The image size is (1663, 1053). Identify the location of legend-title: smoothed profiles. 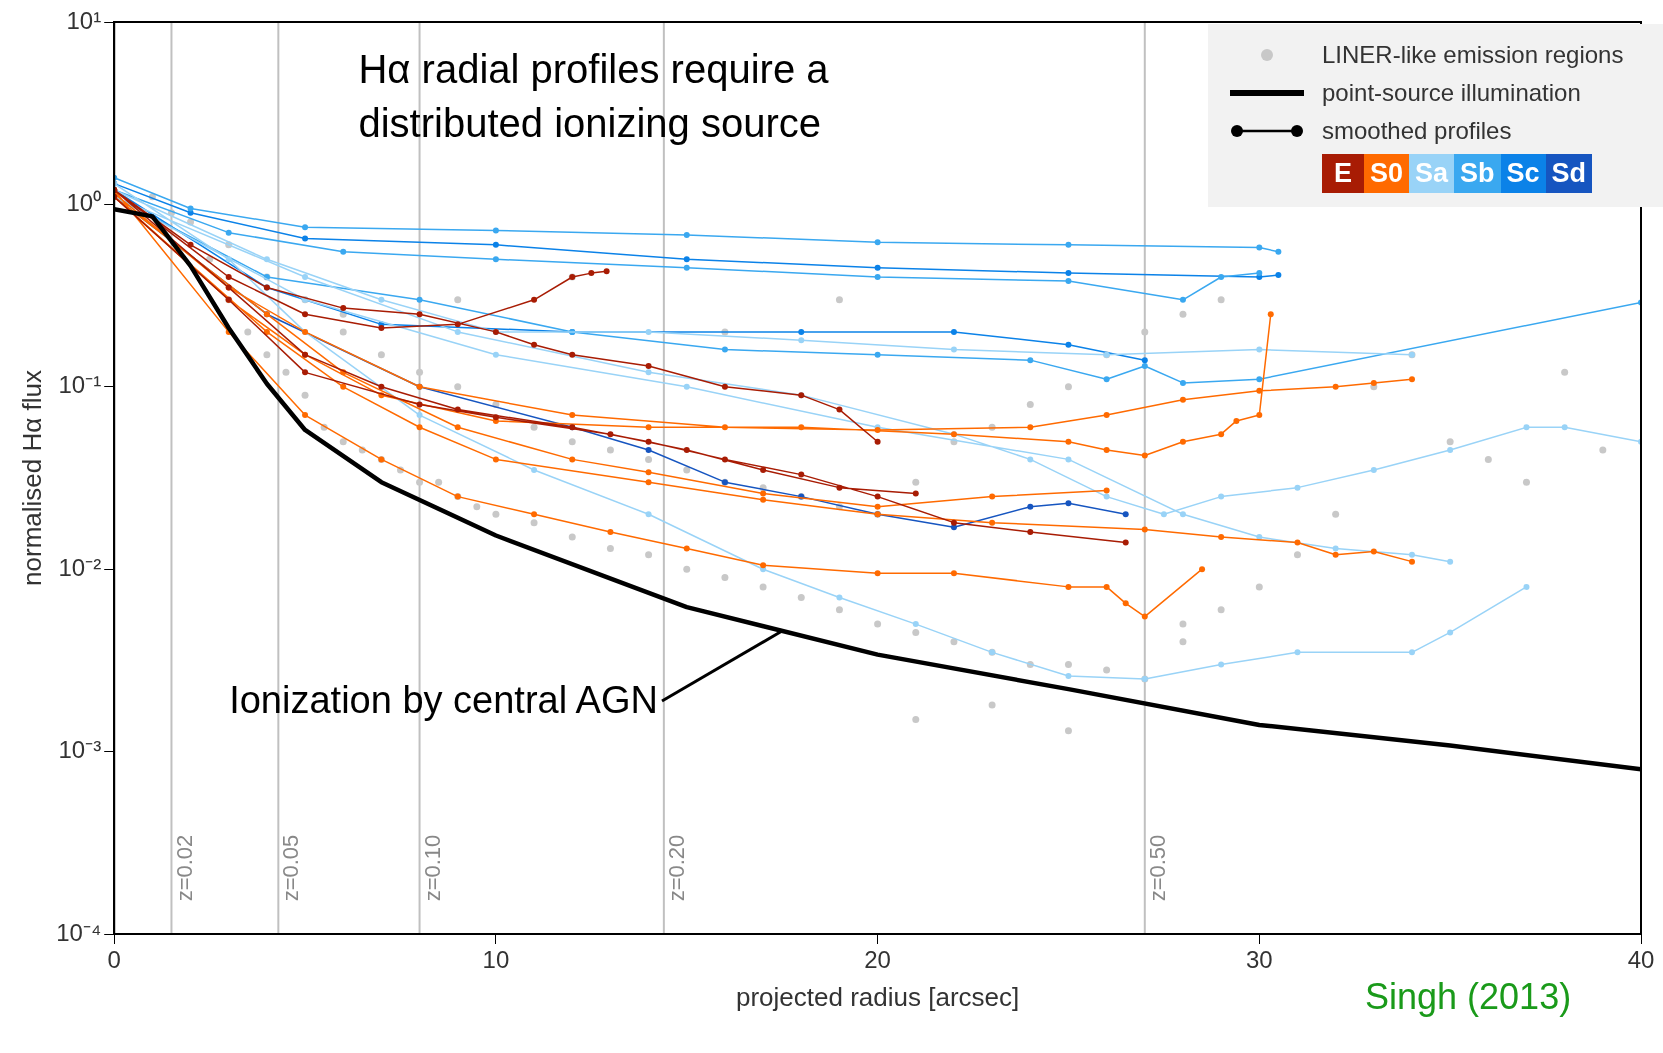
(1417, 131).